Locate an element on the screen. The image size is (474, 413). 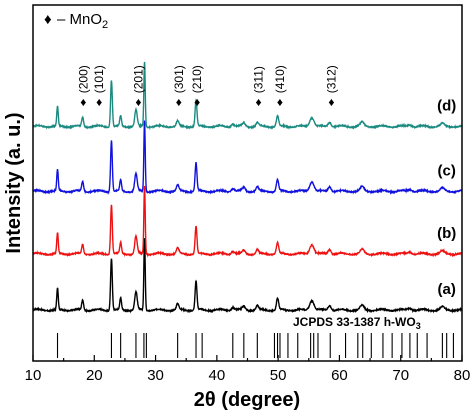
peak-hkl-label: (301) is located at coordinates (179, 79).